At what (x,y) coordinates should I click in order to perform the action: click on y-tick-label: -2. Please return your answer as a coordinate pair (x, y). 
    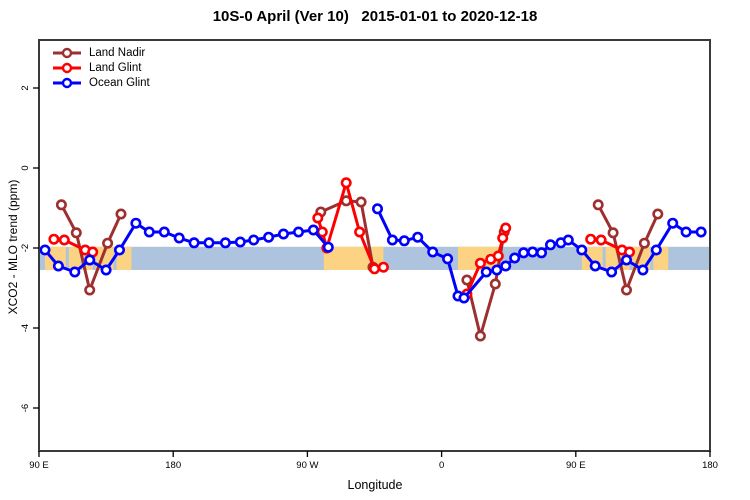
    Looking at the image, I should click on (25, 248).